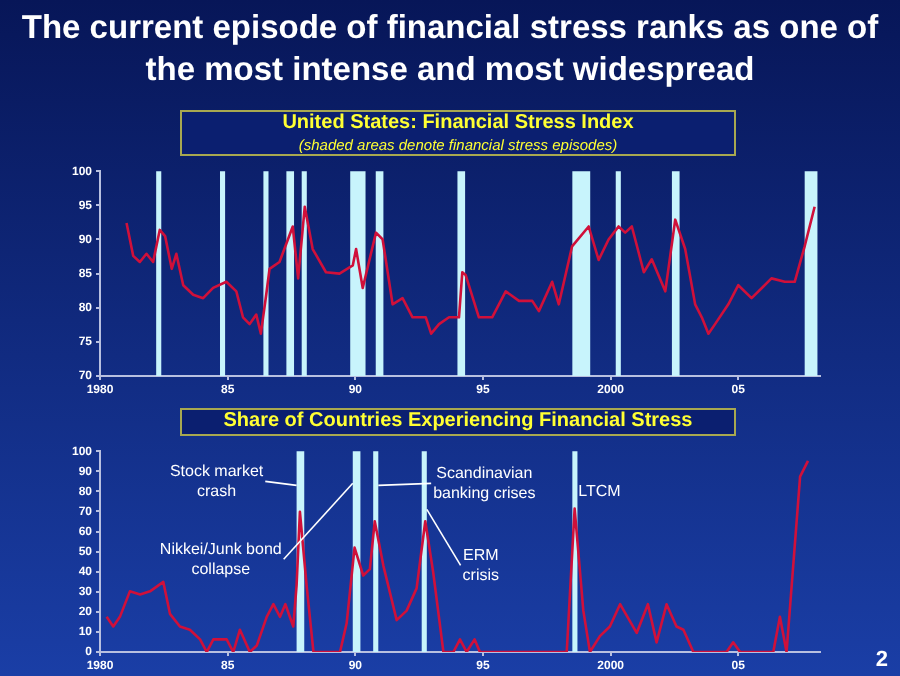 This screenshot has height=676, width=900. I want to click on text: The current episode of financial stress ranks as one of the most intense and most widespread, so click(450, 50).